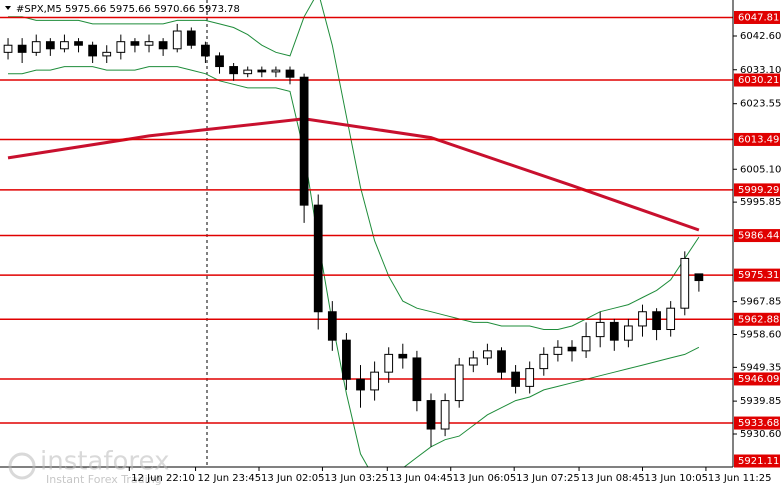 This screenshot has height=489, width=781. Describe the element at coordinates (613, 478) in the screenshot. I see `x-tick-label: 13 Jun 08:45` at that location.